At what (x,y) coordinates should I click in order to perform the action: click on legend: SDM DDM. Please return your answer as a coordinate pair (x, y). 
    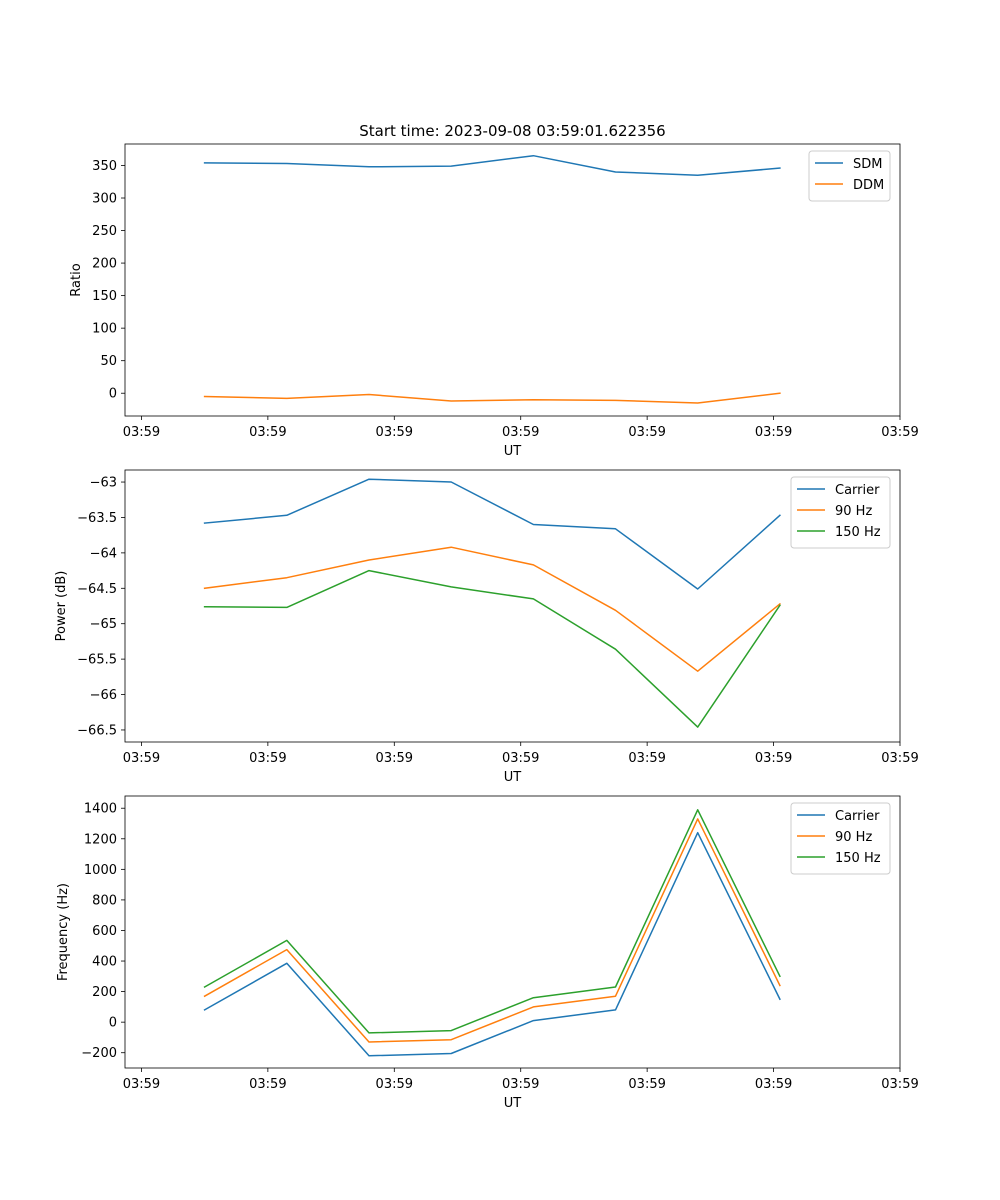
    Looking at the image, I should click on (849, 176).